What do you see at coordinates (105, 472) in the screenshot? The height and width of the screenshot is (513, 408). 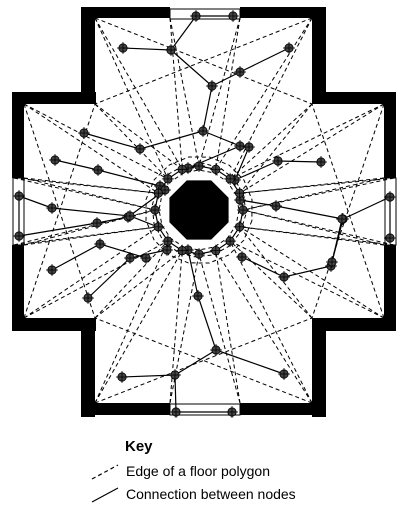 I see `dashed-line-swatch` at bounding box center [105, 472].